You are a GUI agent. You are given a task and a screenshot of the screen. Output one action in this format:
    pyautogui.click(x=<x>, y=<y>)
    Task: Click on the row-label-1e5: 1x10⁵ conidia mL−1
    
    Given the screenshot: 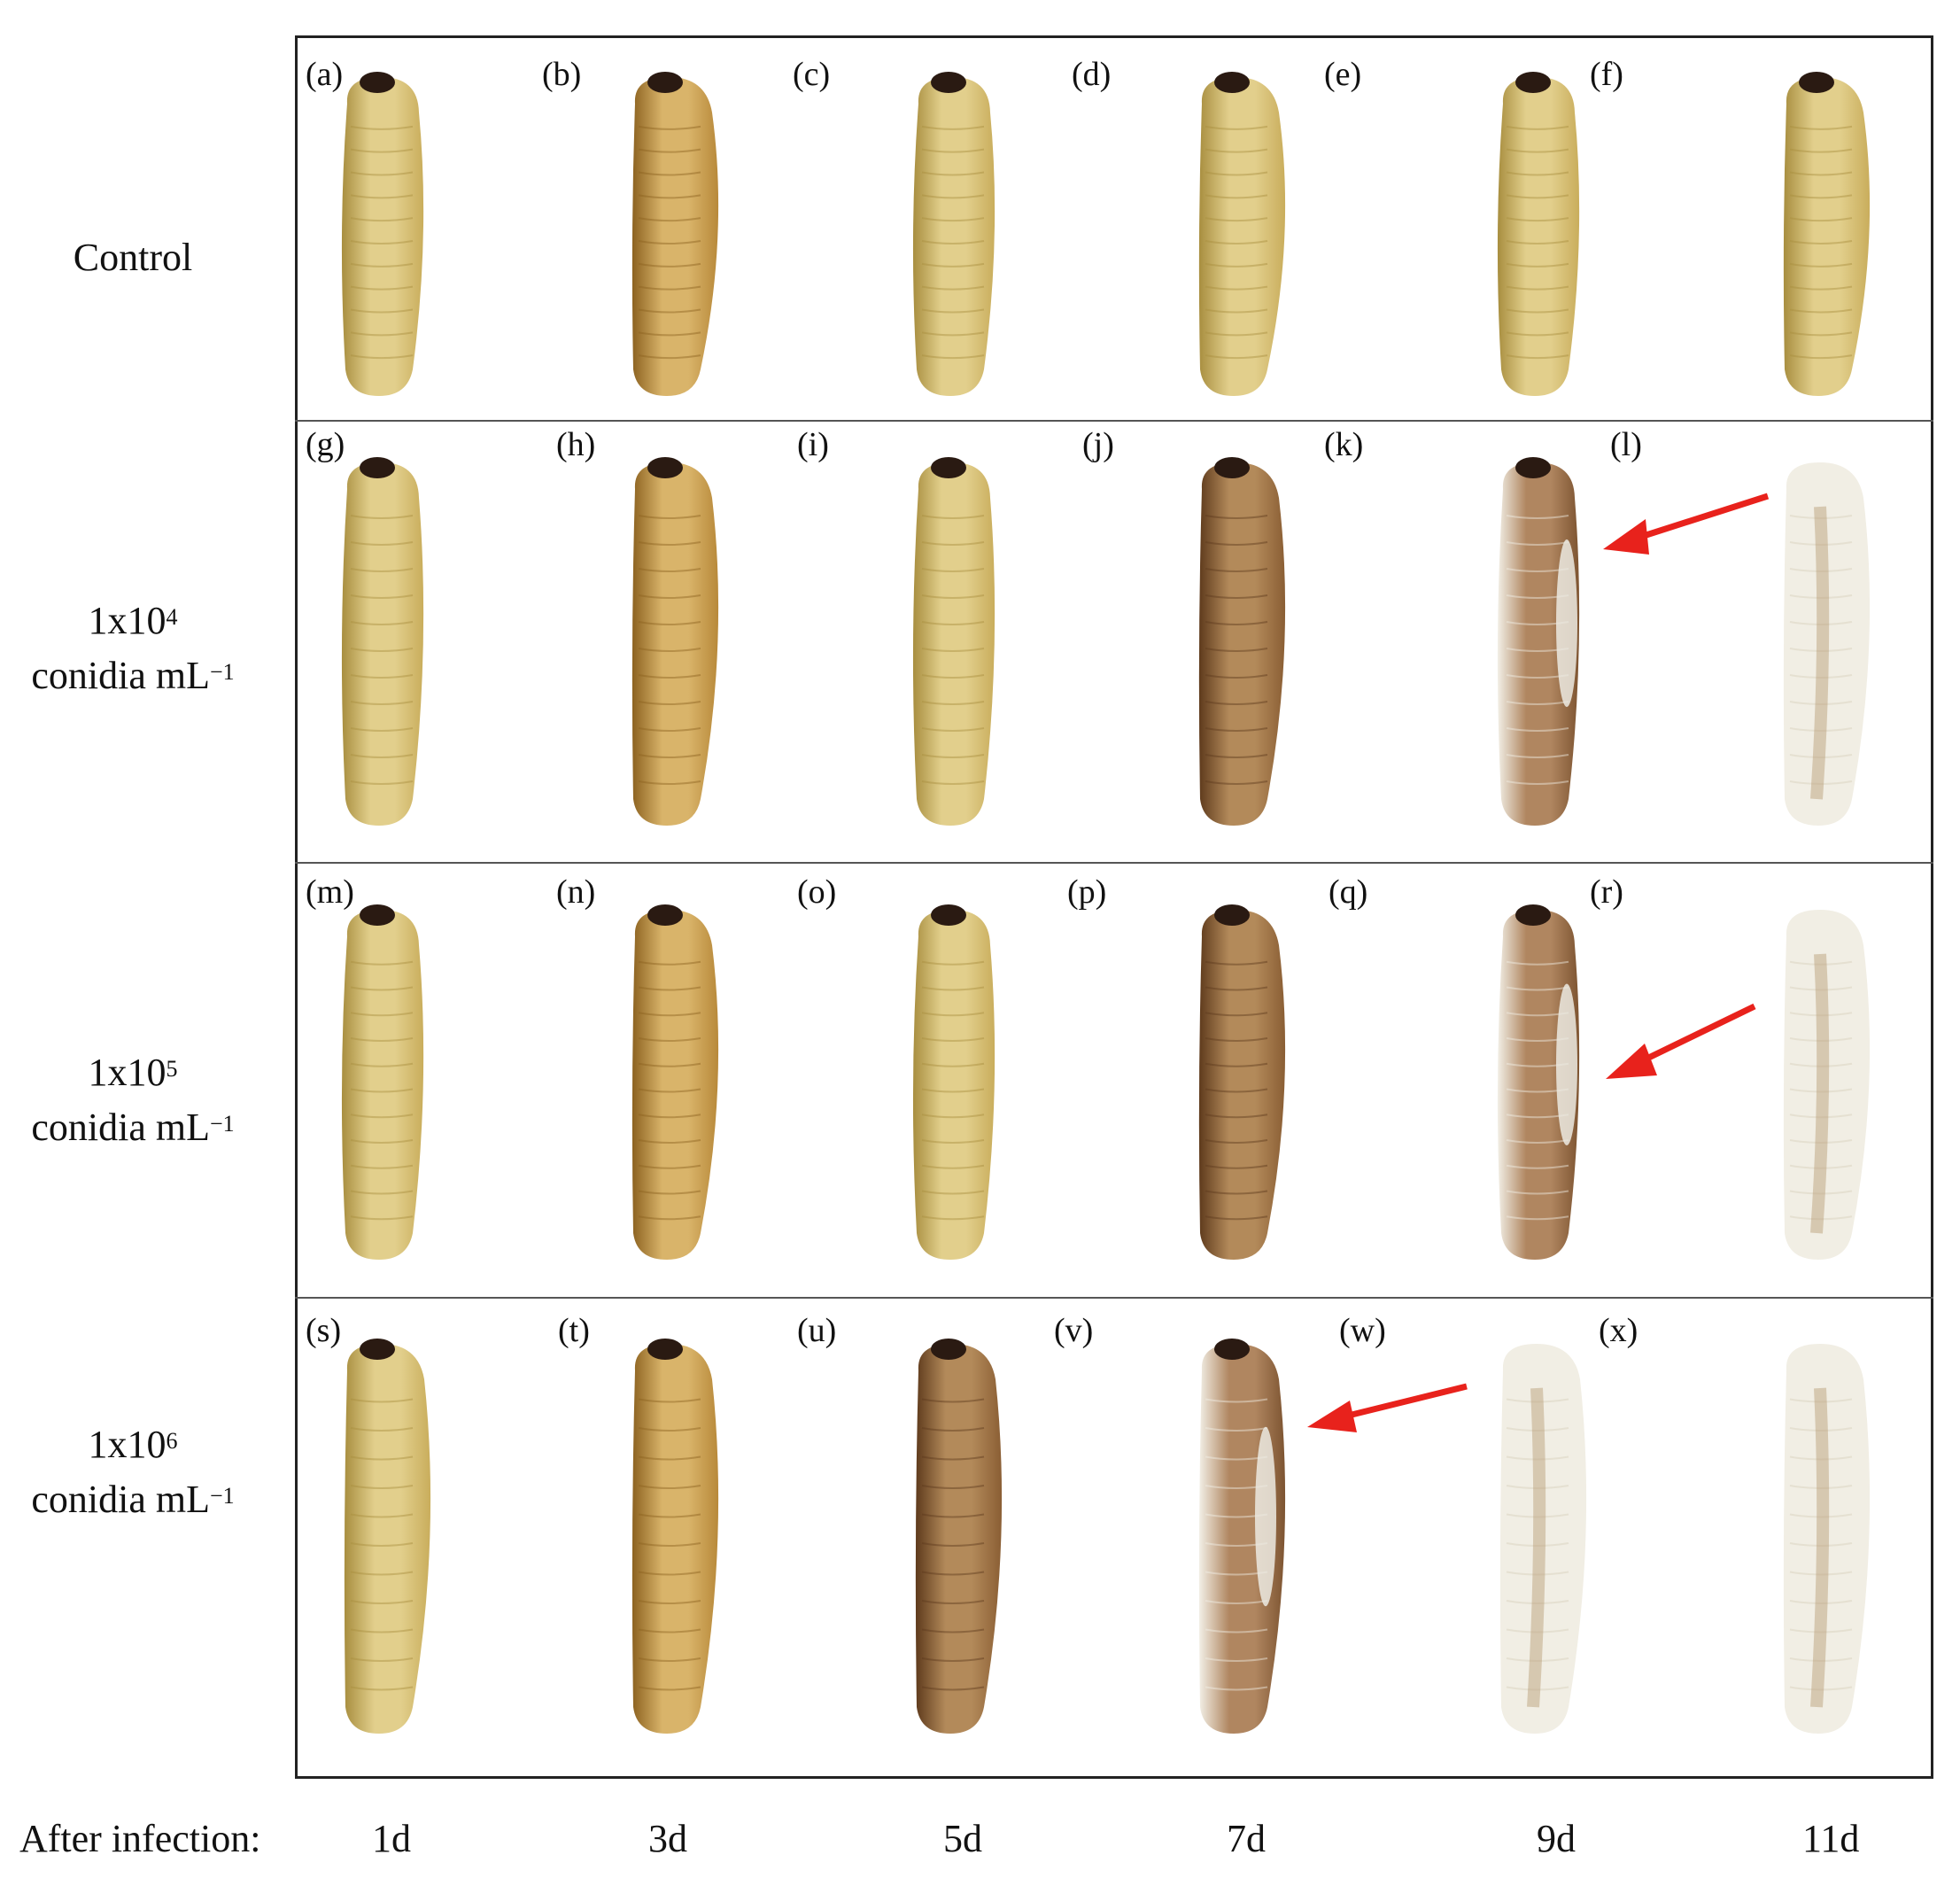 What is the action you would take?
    pyautogui.click(x=133, y=1100)
    